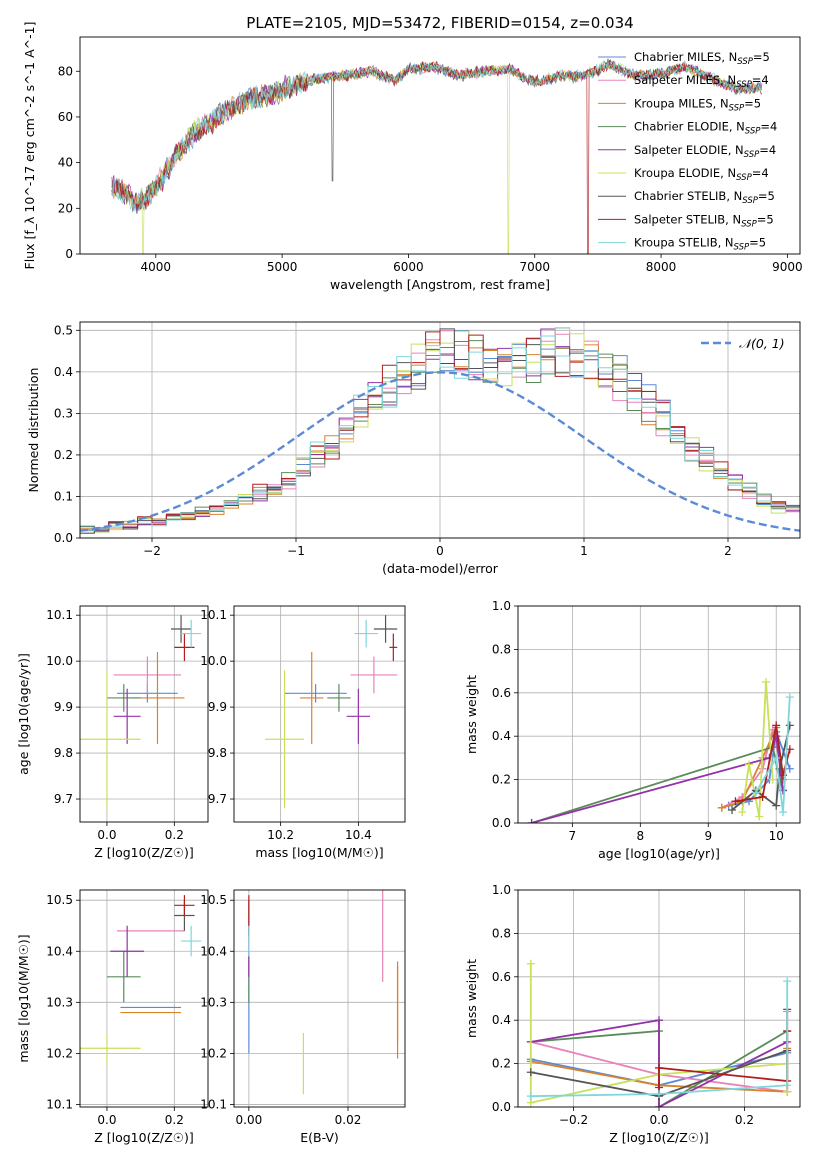 Image resolution: width=819 pixels, height=1170 pixels. I want to click on weight-vs-age-ytick-label: 0.2, so click(501, 780).